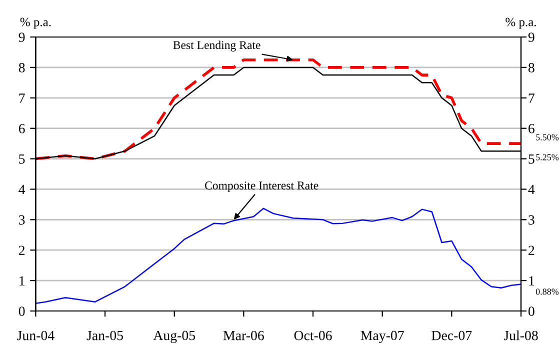  Describe the element at coordinates (547, 137) in the screenshot. I see `annotation: 5.50%` at that location.